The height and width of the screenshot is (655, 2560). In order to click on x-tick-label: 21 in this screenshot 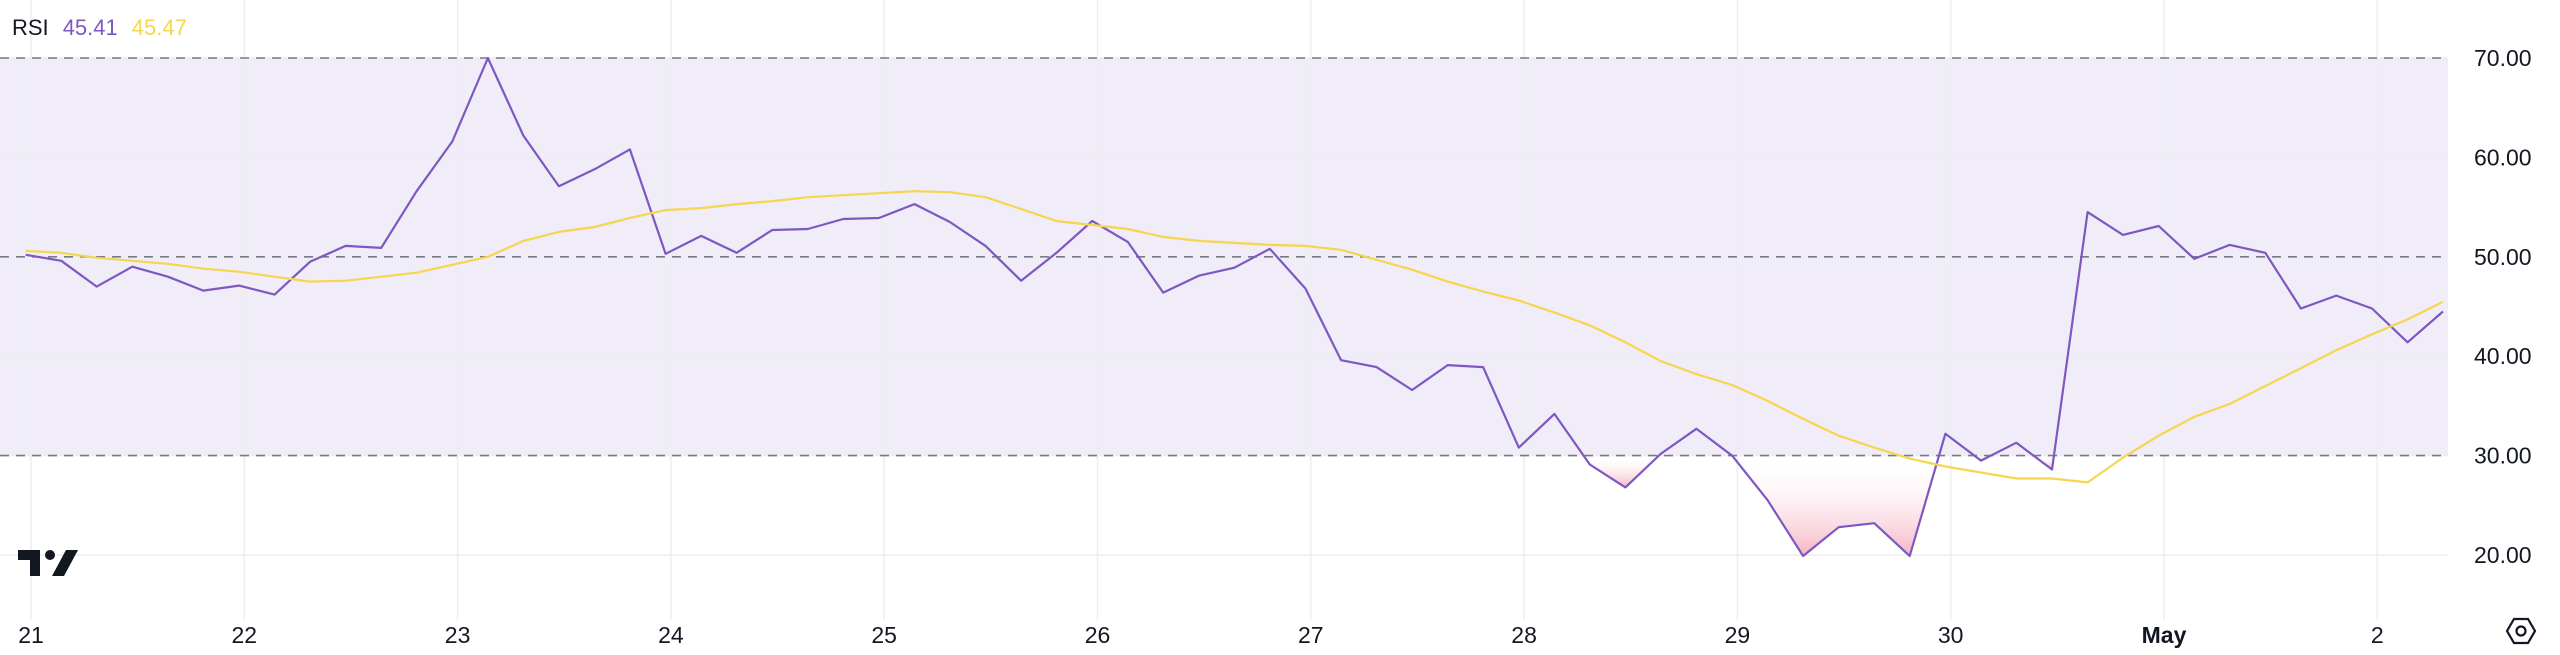, I will do `click(31, 635)`.